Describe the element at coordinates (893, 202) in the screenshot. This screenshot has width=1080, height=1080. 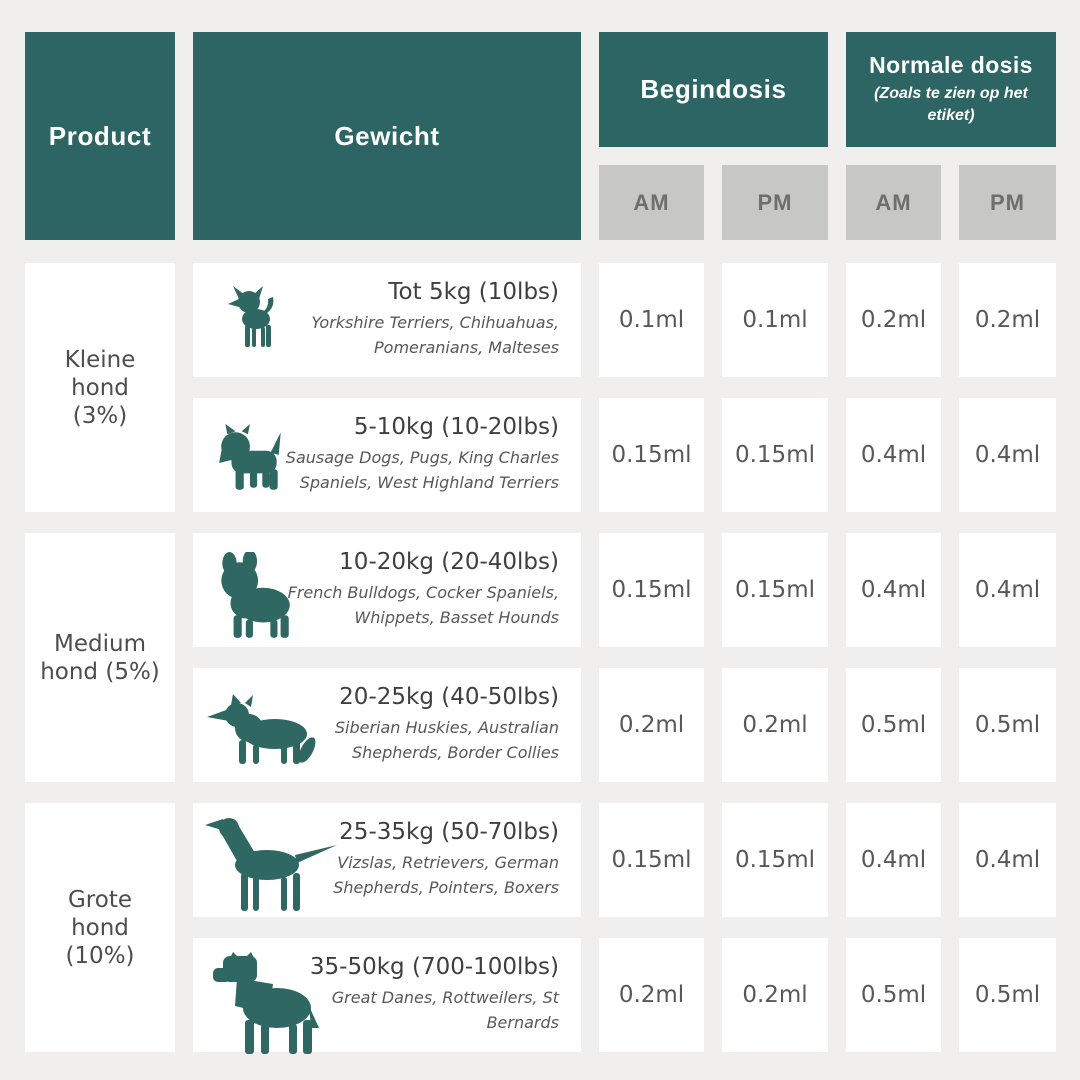
I see `normale-am-subheader: AM` at that location.